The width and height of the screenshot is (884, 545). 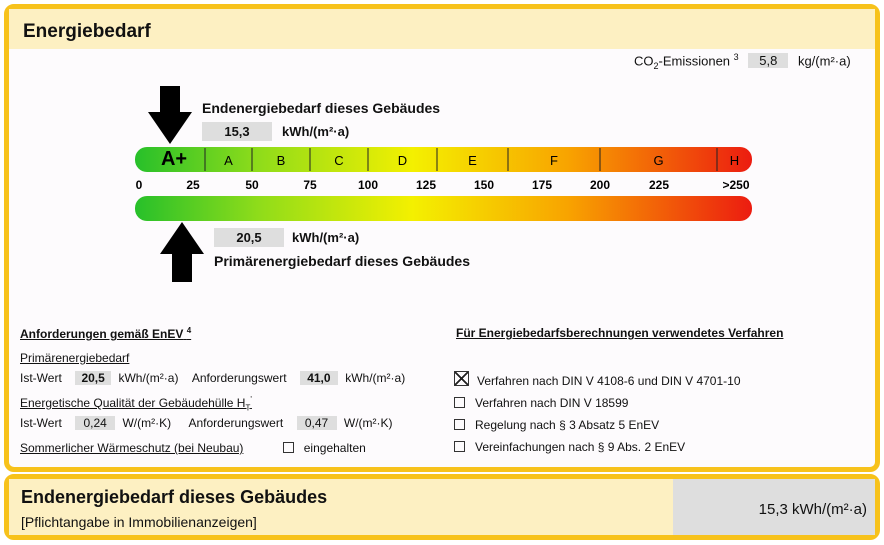 I want to click on primary-value: 20,5, so click(x=249, y=237).